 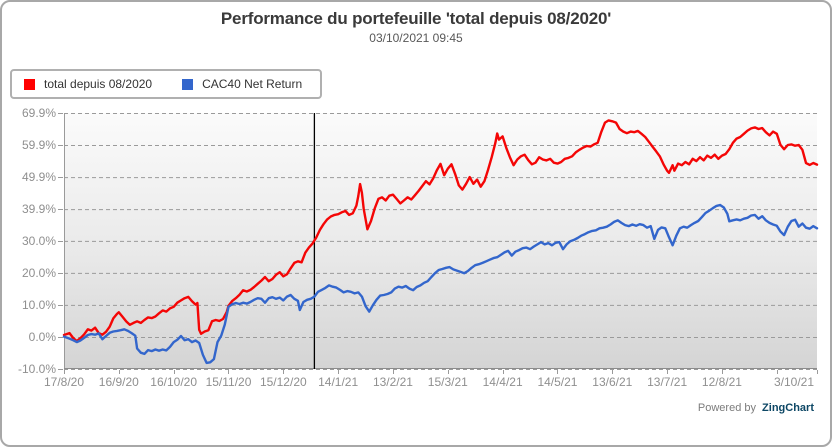 What do you see at coordinates (252, 84) in the screenshot?
I see `legend-label-cac40: CAC40 Net Return` at bounding box center [252, 84].